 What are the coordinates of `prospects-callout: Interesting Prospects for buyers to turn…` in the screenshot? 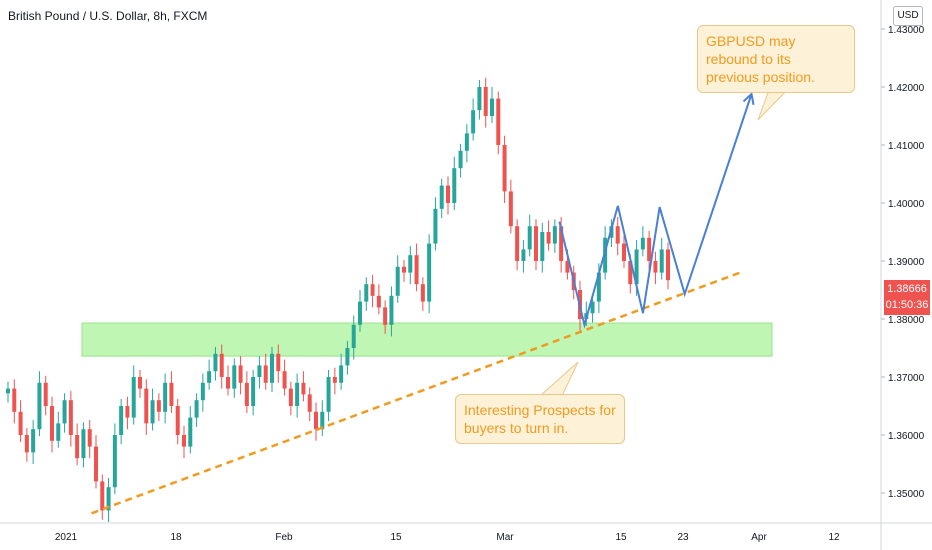 It's located at (540, 419).